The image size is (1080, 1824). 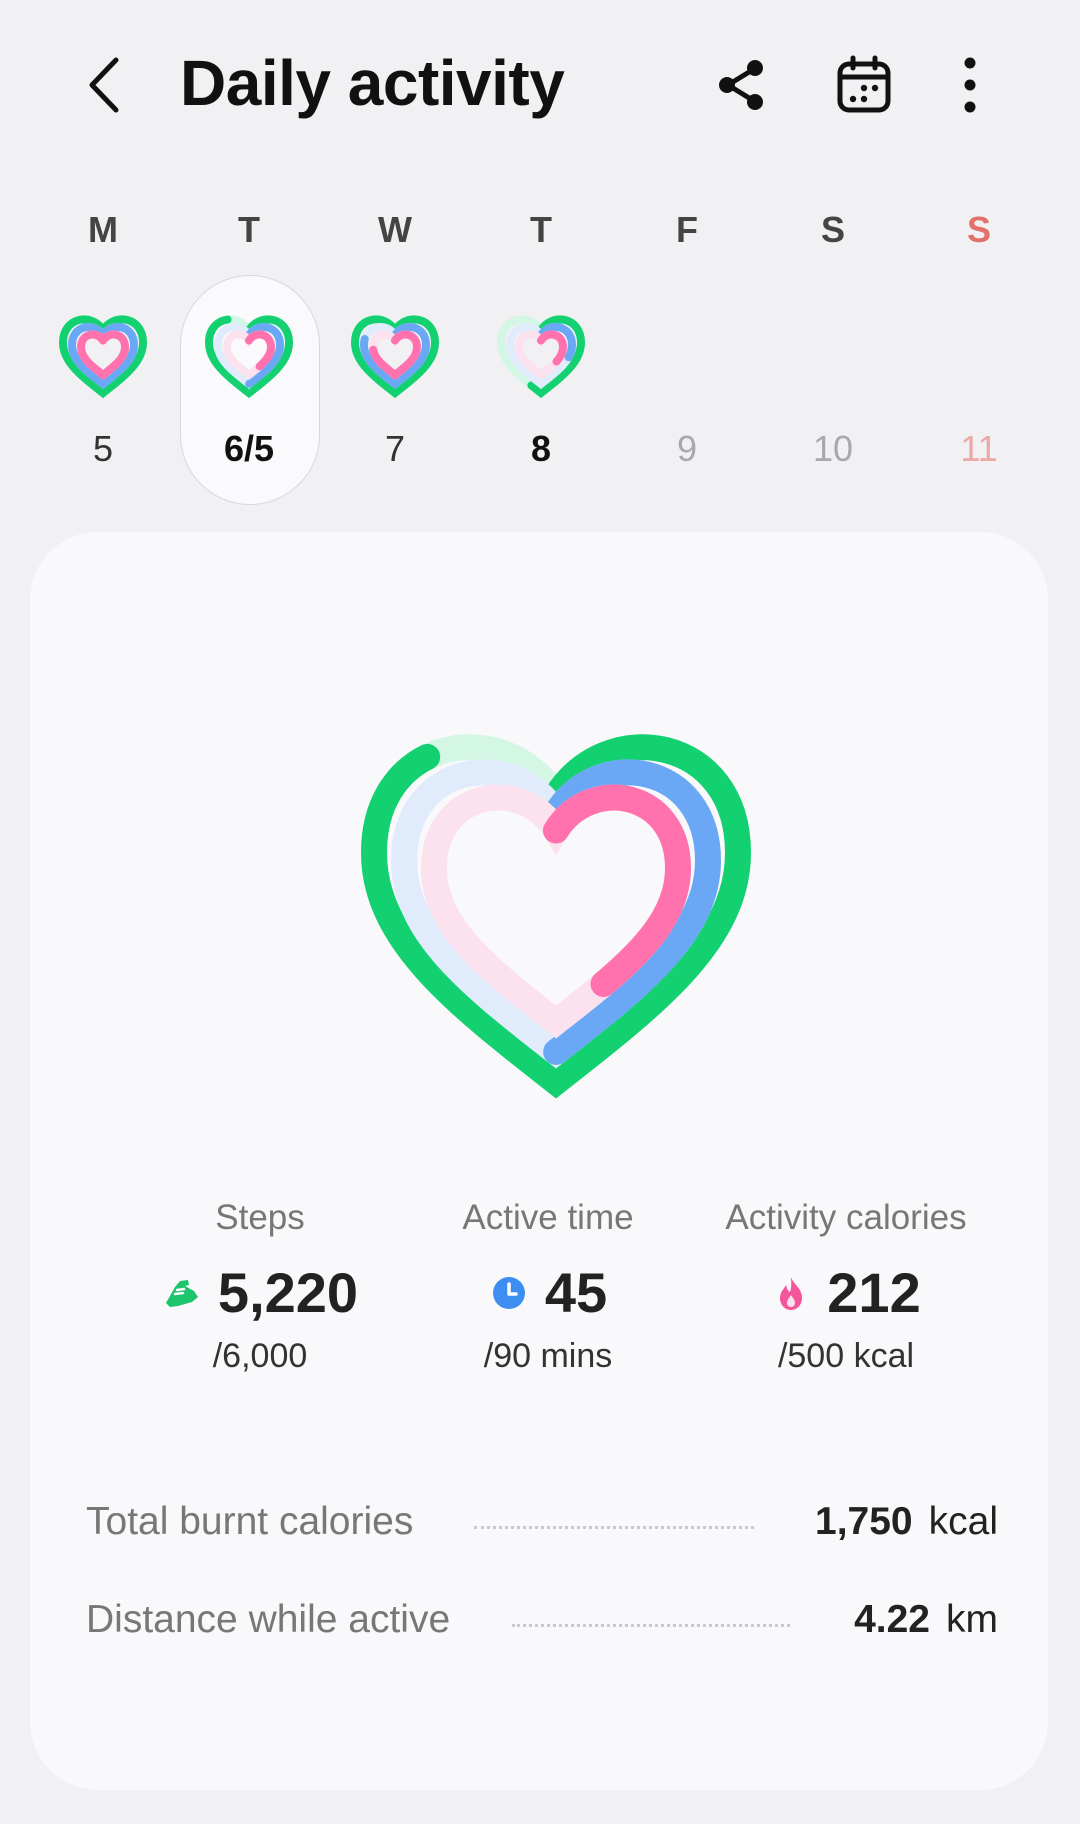 What do you see at coordinates (687, 355) in the screenshot?
I see `day-fri: F 9` at bounding box center [687, 355].